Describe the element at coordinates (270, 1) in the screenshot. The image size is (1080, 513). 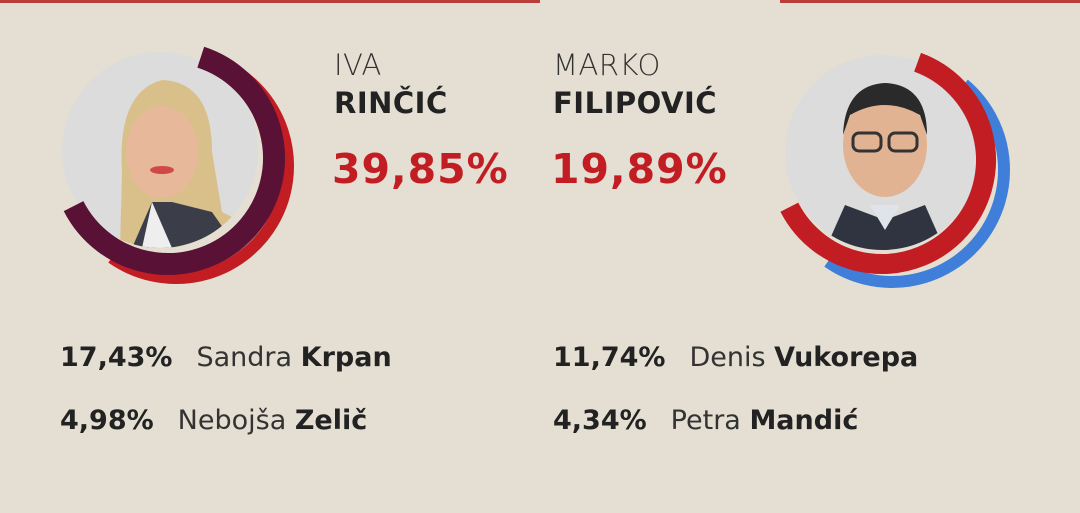
I see `top-divider-left` at that location.